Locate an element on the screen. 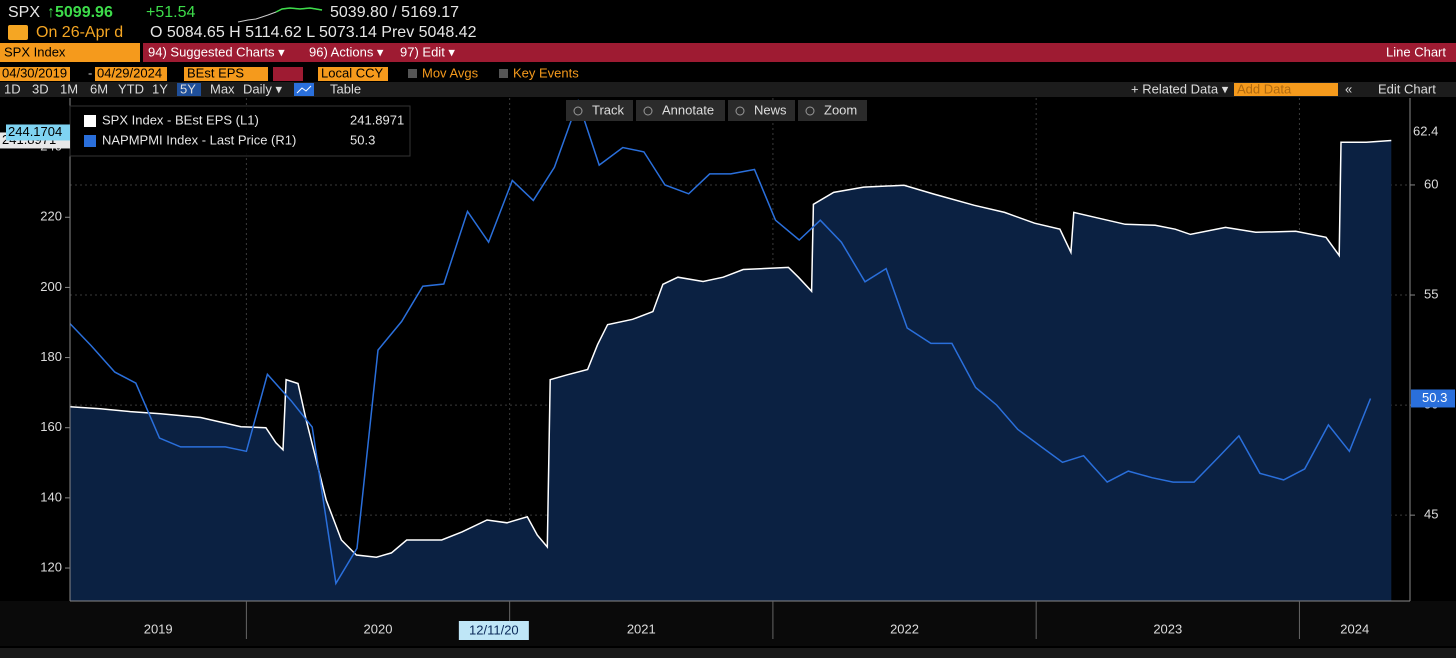  color-box is located at coordinates (288, 74).